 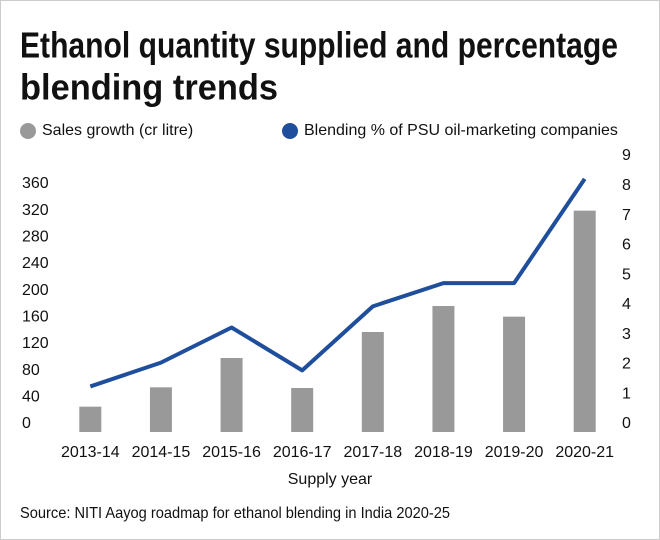 I want to click on y2-tick-label: 1, so click(x=626, y=393).